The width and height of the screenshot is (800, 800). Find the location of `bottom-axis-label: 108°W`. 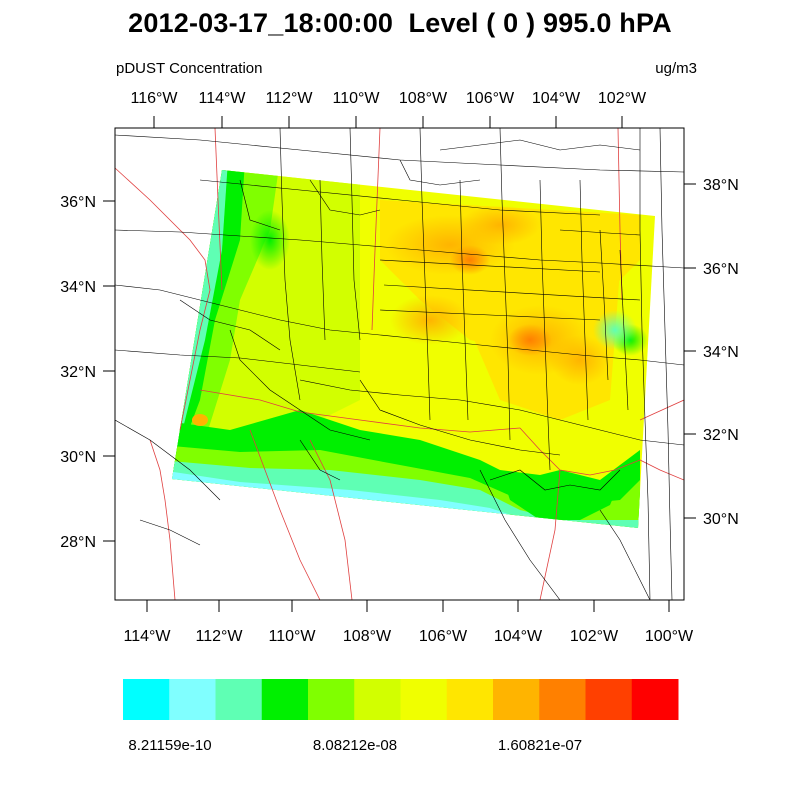

bottom-axis-label: 108°W is located at coordinates (367, 636).